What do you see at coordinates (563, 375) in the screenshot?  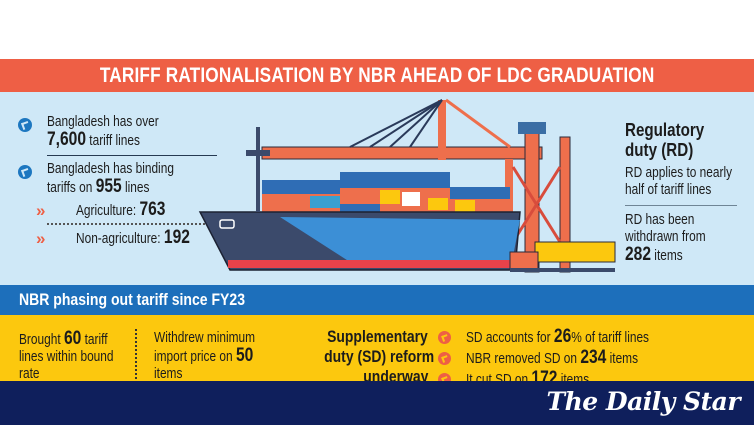 I see `list-item: It cut SD on 172 items` at bounding box center [563, 375].